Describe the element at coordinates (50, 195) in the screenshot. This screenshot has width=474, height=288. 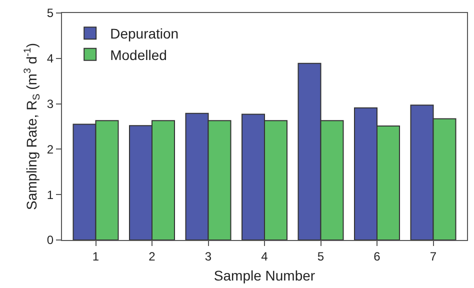
I see `y-tick-label: 1` at that location.